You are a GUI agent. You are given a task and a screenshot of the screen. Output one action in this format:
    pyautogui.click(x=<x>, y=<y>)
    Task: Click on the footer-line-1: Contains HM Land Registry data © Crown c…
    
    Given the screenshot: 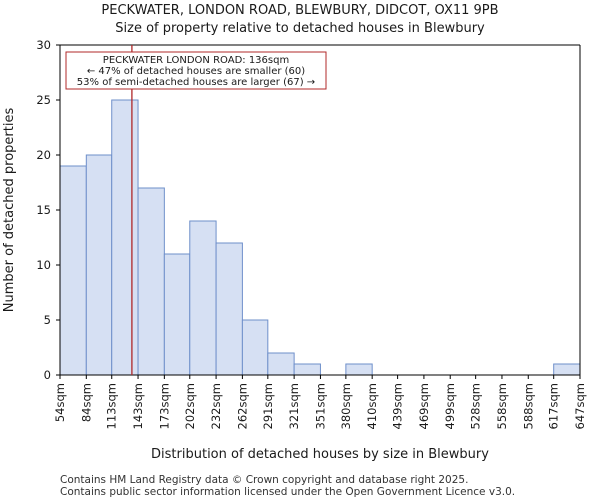 What is the action you would take?
    pyautogui.click(x=264, y=480)
    